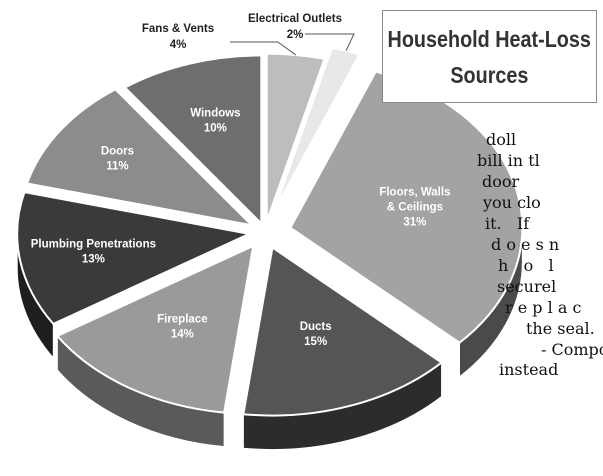  What do you see at coordinates (525, 244) in the screenshot?
I see `body-text-line-6: d o e s n` at bounding box center [525, 244].